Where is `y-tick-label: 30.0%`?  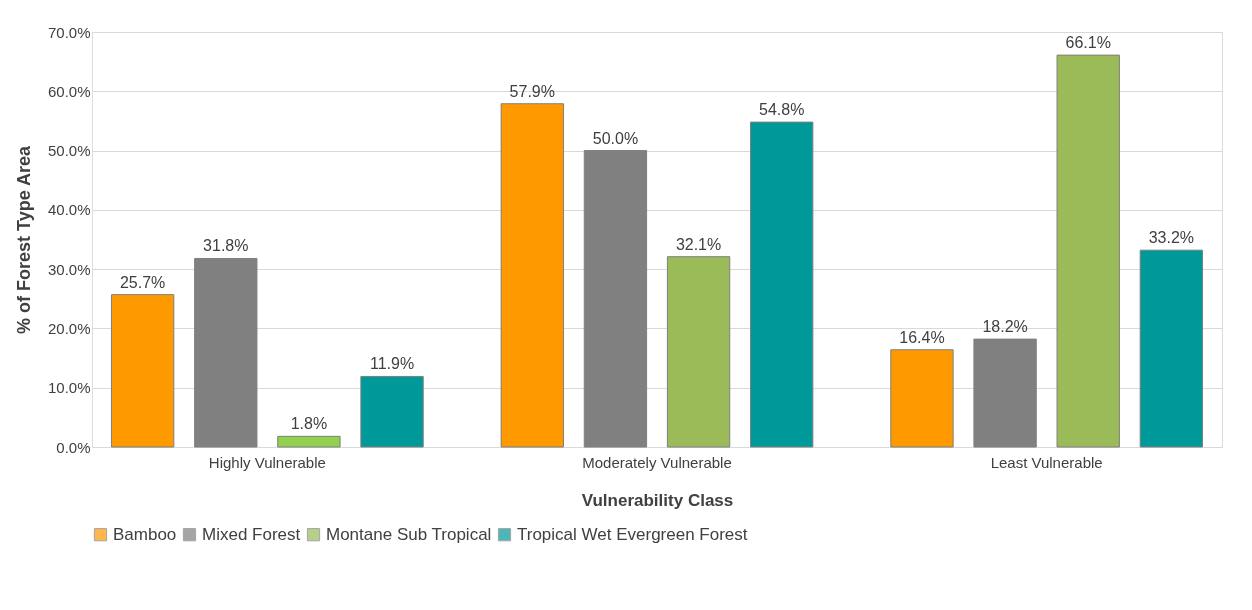 y-tick-label: 30.0% is located at coordinates (69, 269).